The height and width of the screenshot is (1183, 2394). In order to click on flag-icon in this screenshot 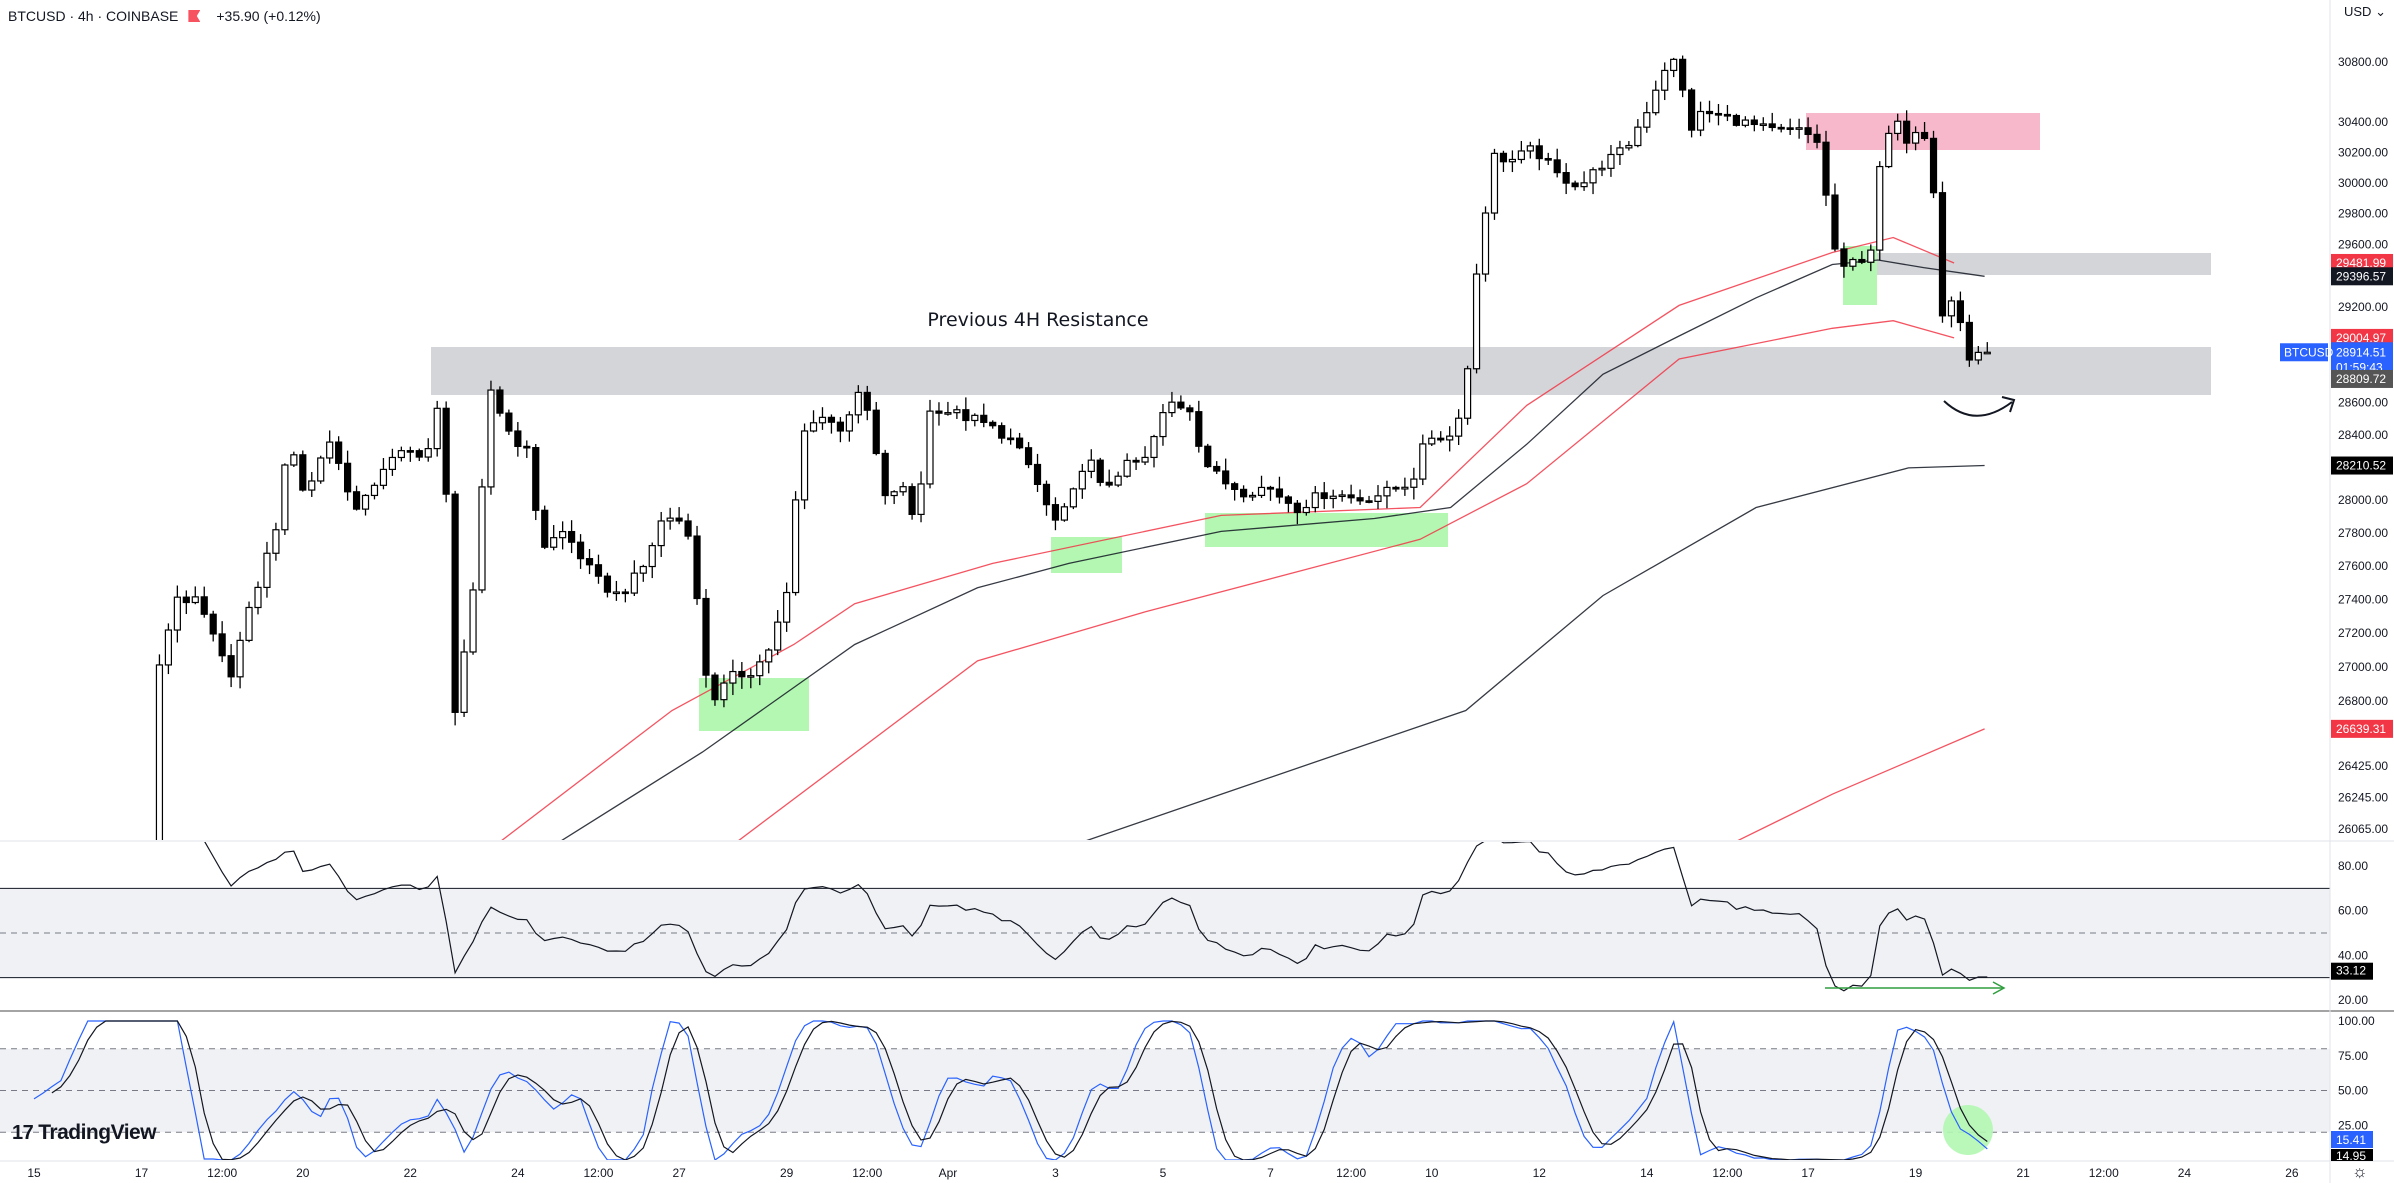, I will do `click(194, 16)`.